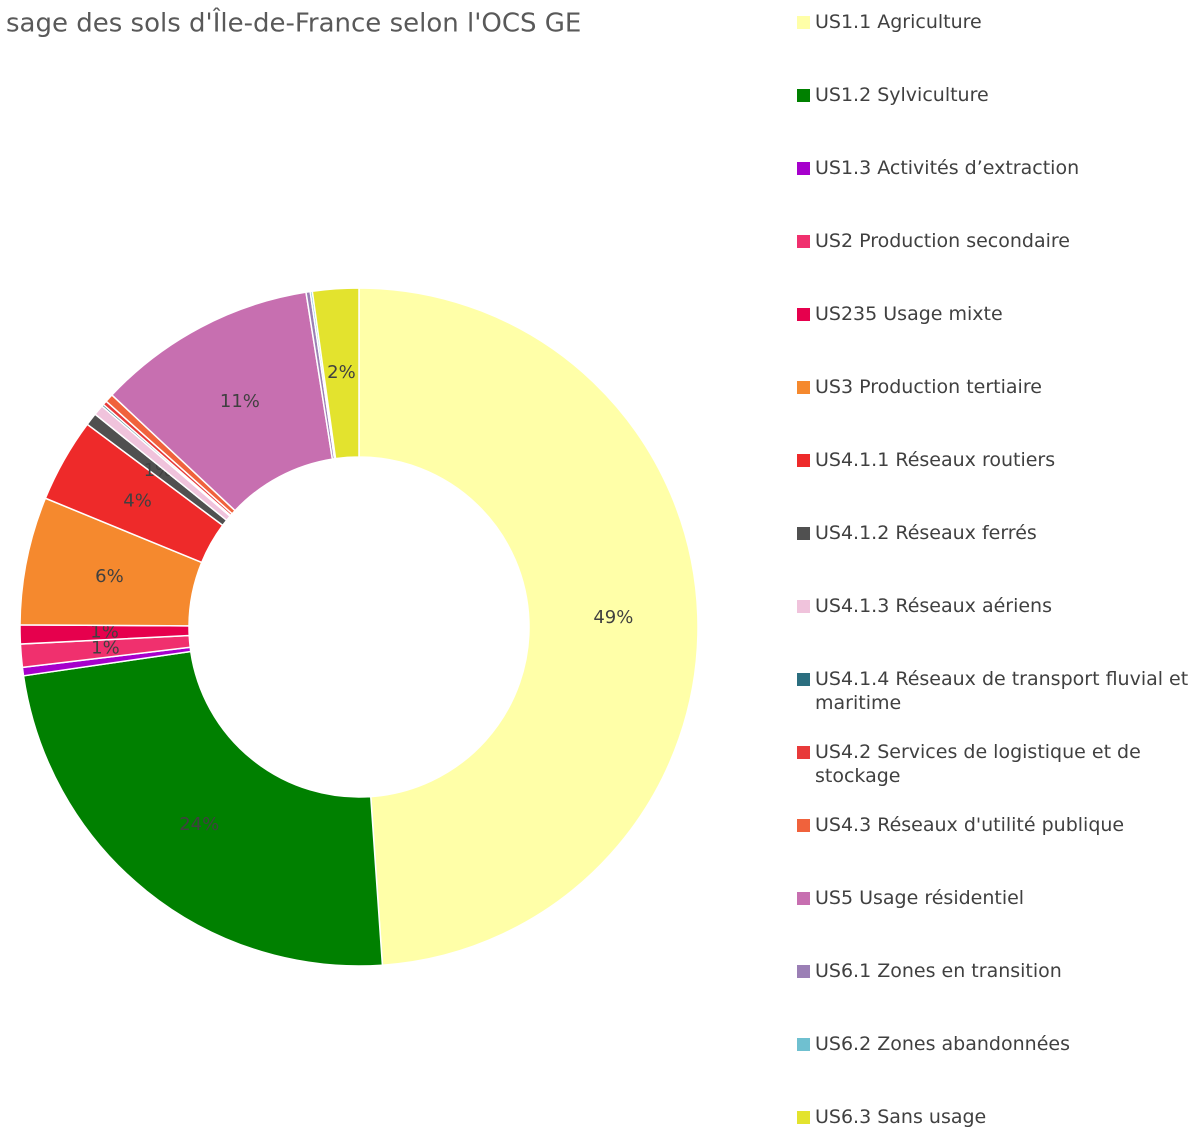 The image size is (1199, 1136). Describe the element at coordinates (109, 576) in the screenshot. I see `data-label: 6%` at that location.